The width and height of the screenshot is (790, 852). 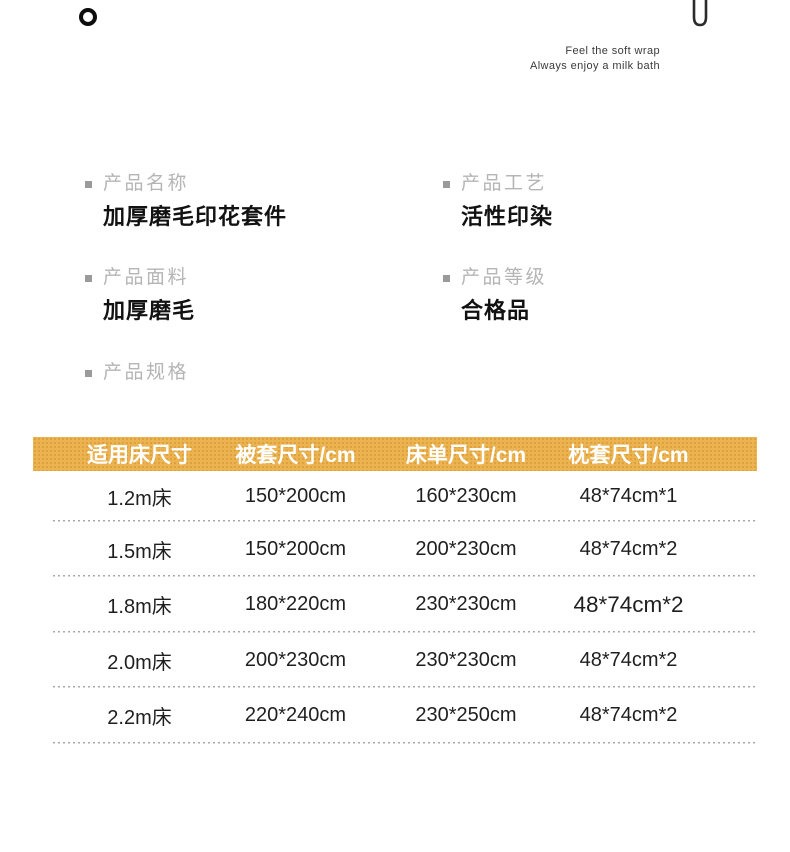 I want to click on cell-sheet-size: 160*230cm, so click(x=466, y=495).